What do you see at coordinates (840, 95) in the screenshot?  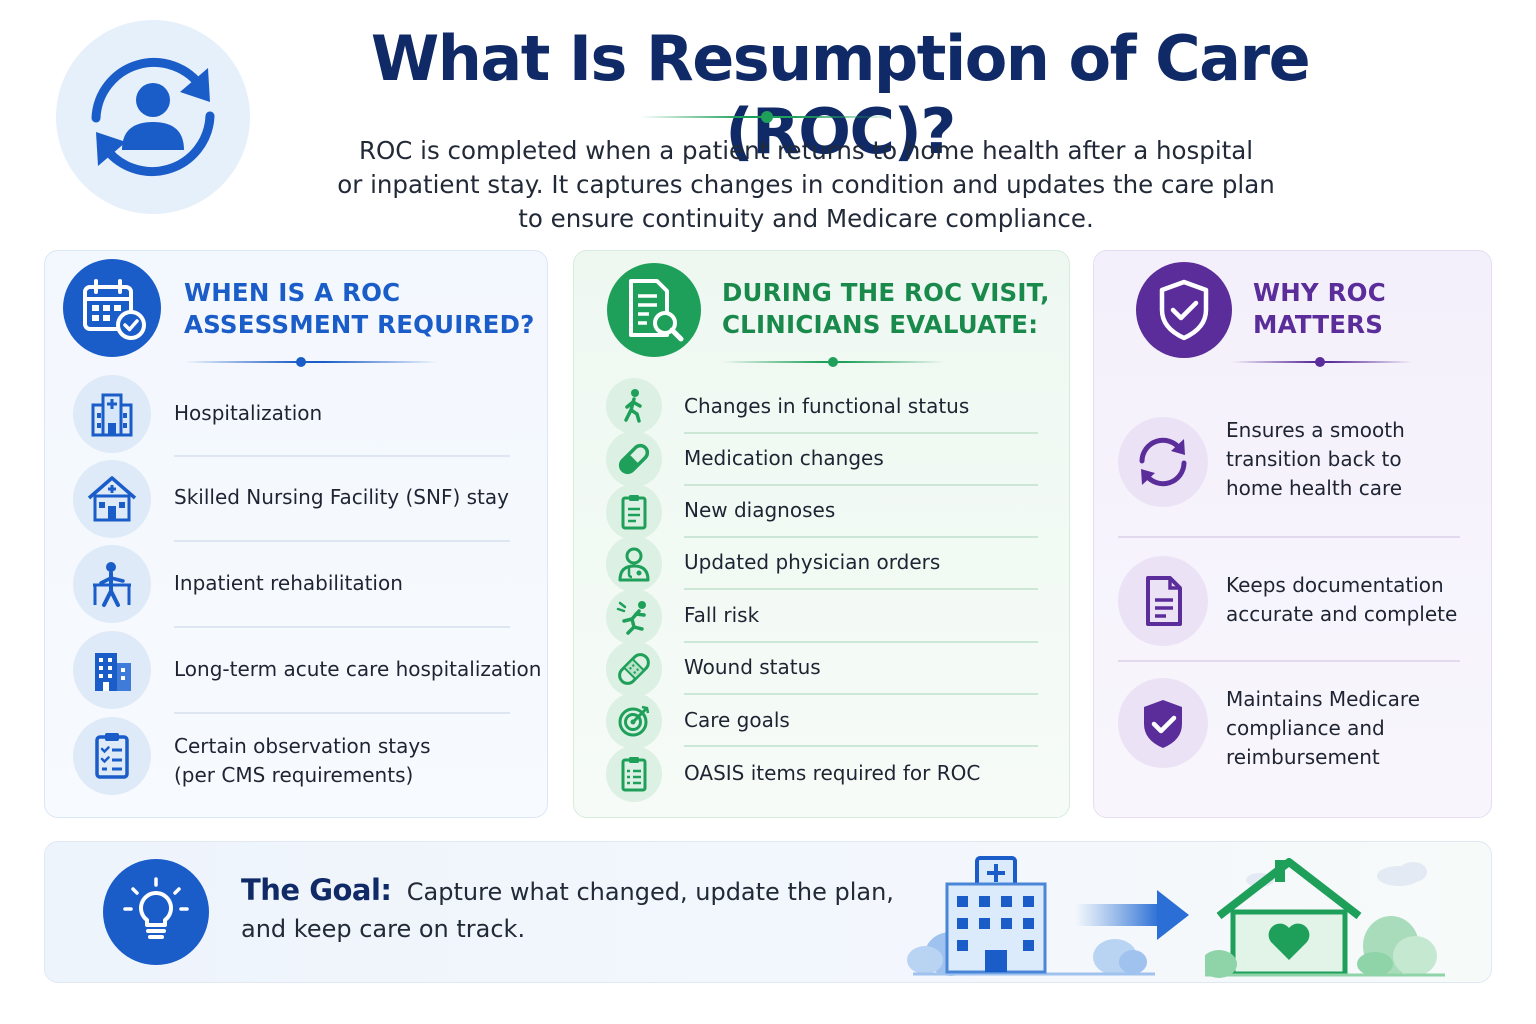 I see `page-title: What Is Resumption of Care (ROC)?` at bounding box center [840, 95].